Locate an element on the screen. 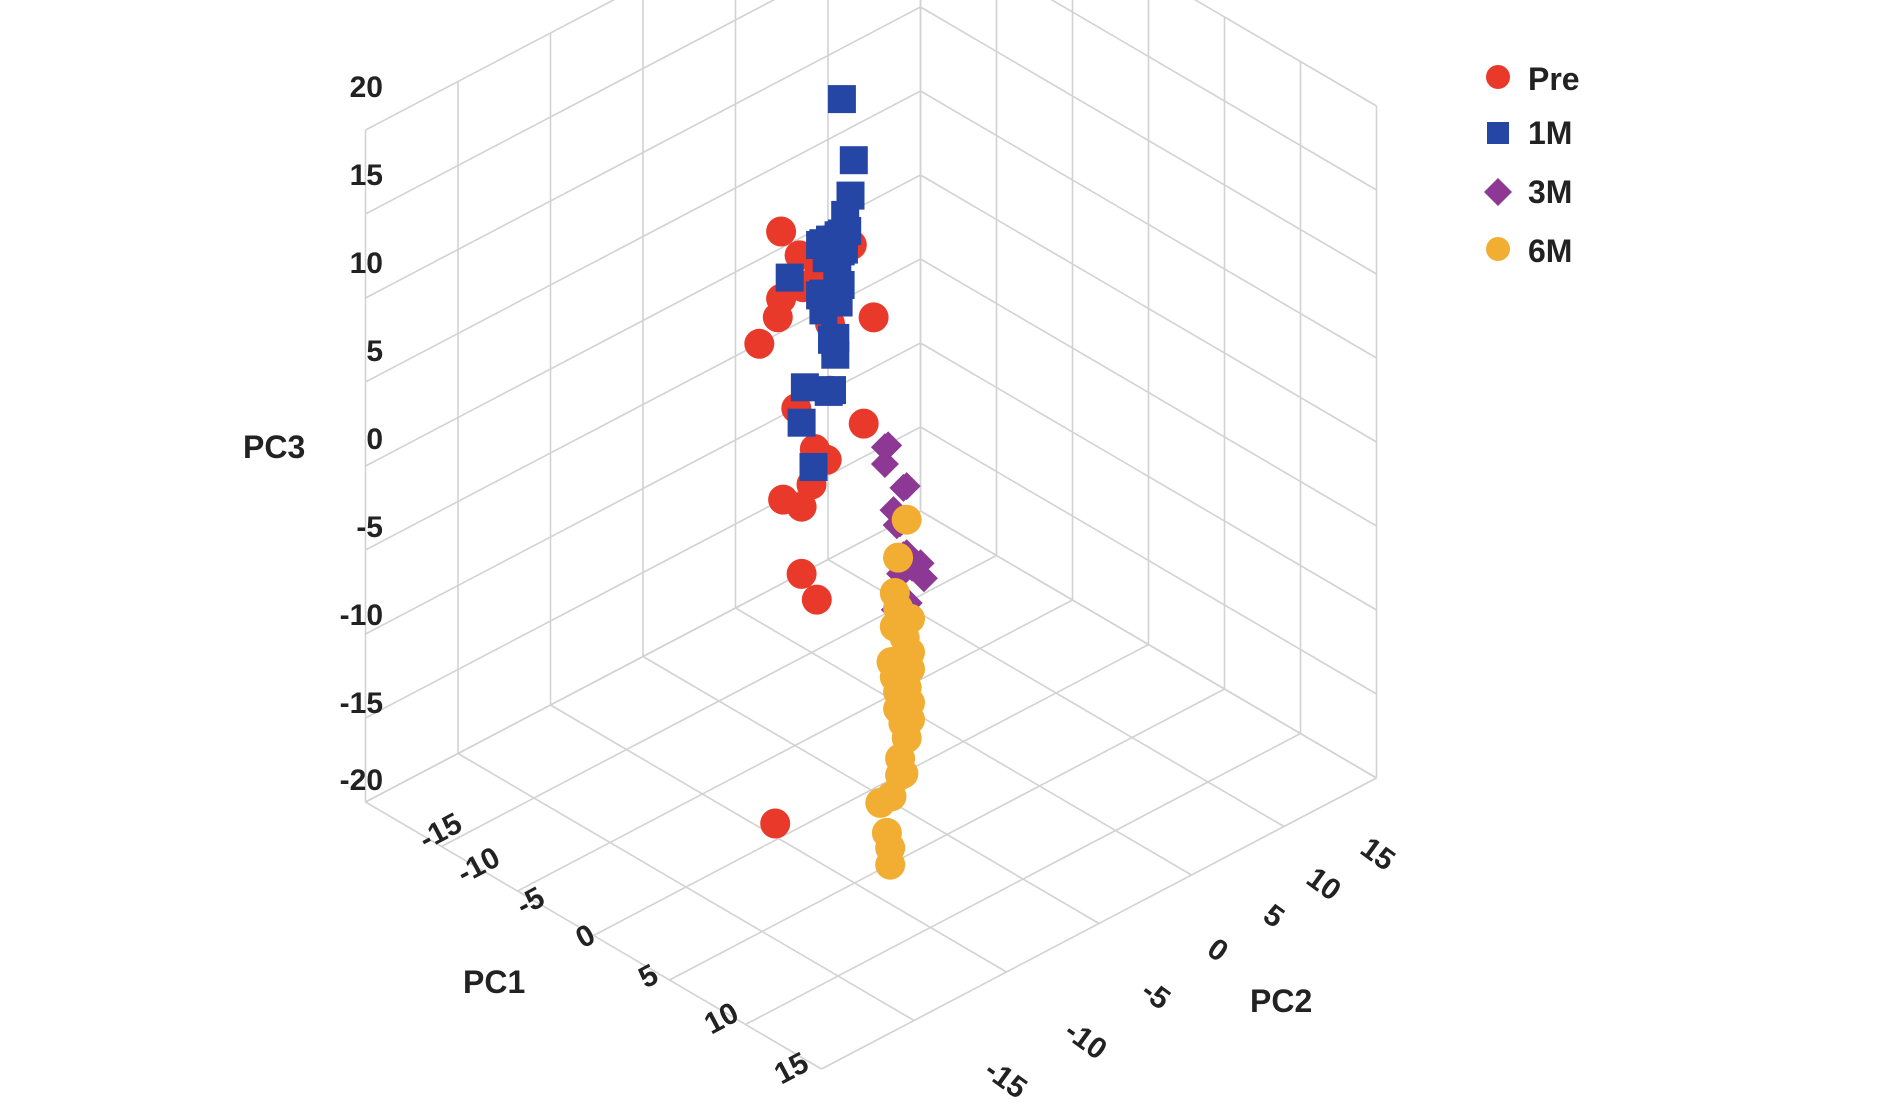  pc1-tick-label: 5 is located at coordinates (648, 976).